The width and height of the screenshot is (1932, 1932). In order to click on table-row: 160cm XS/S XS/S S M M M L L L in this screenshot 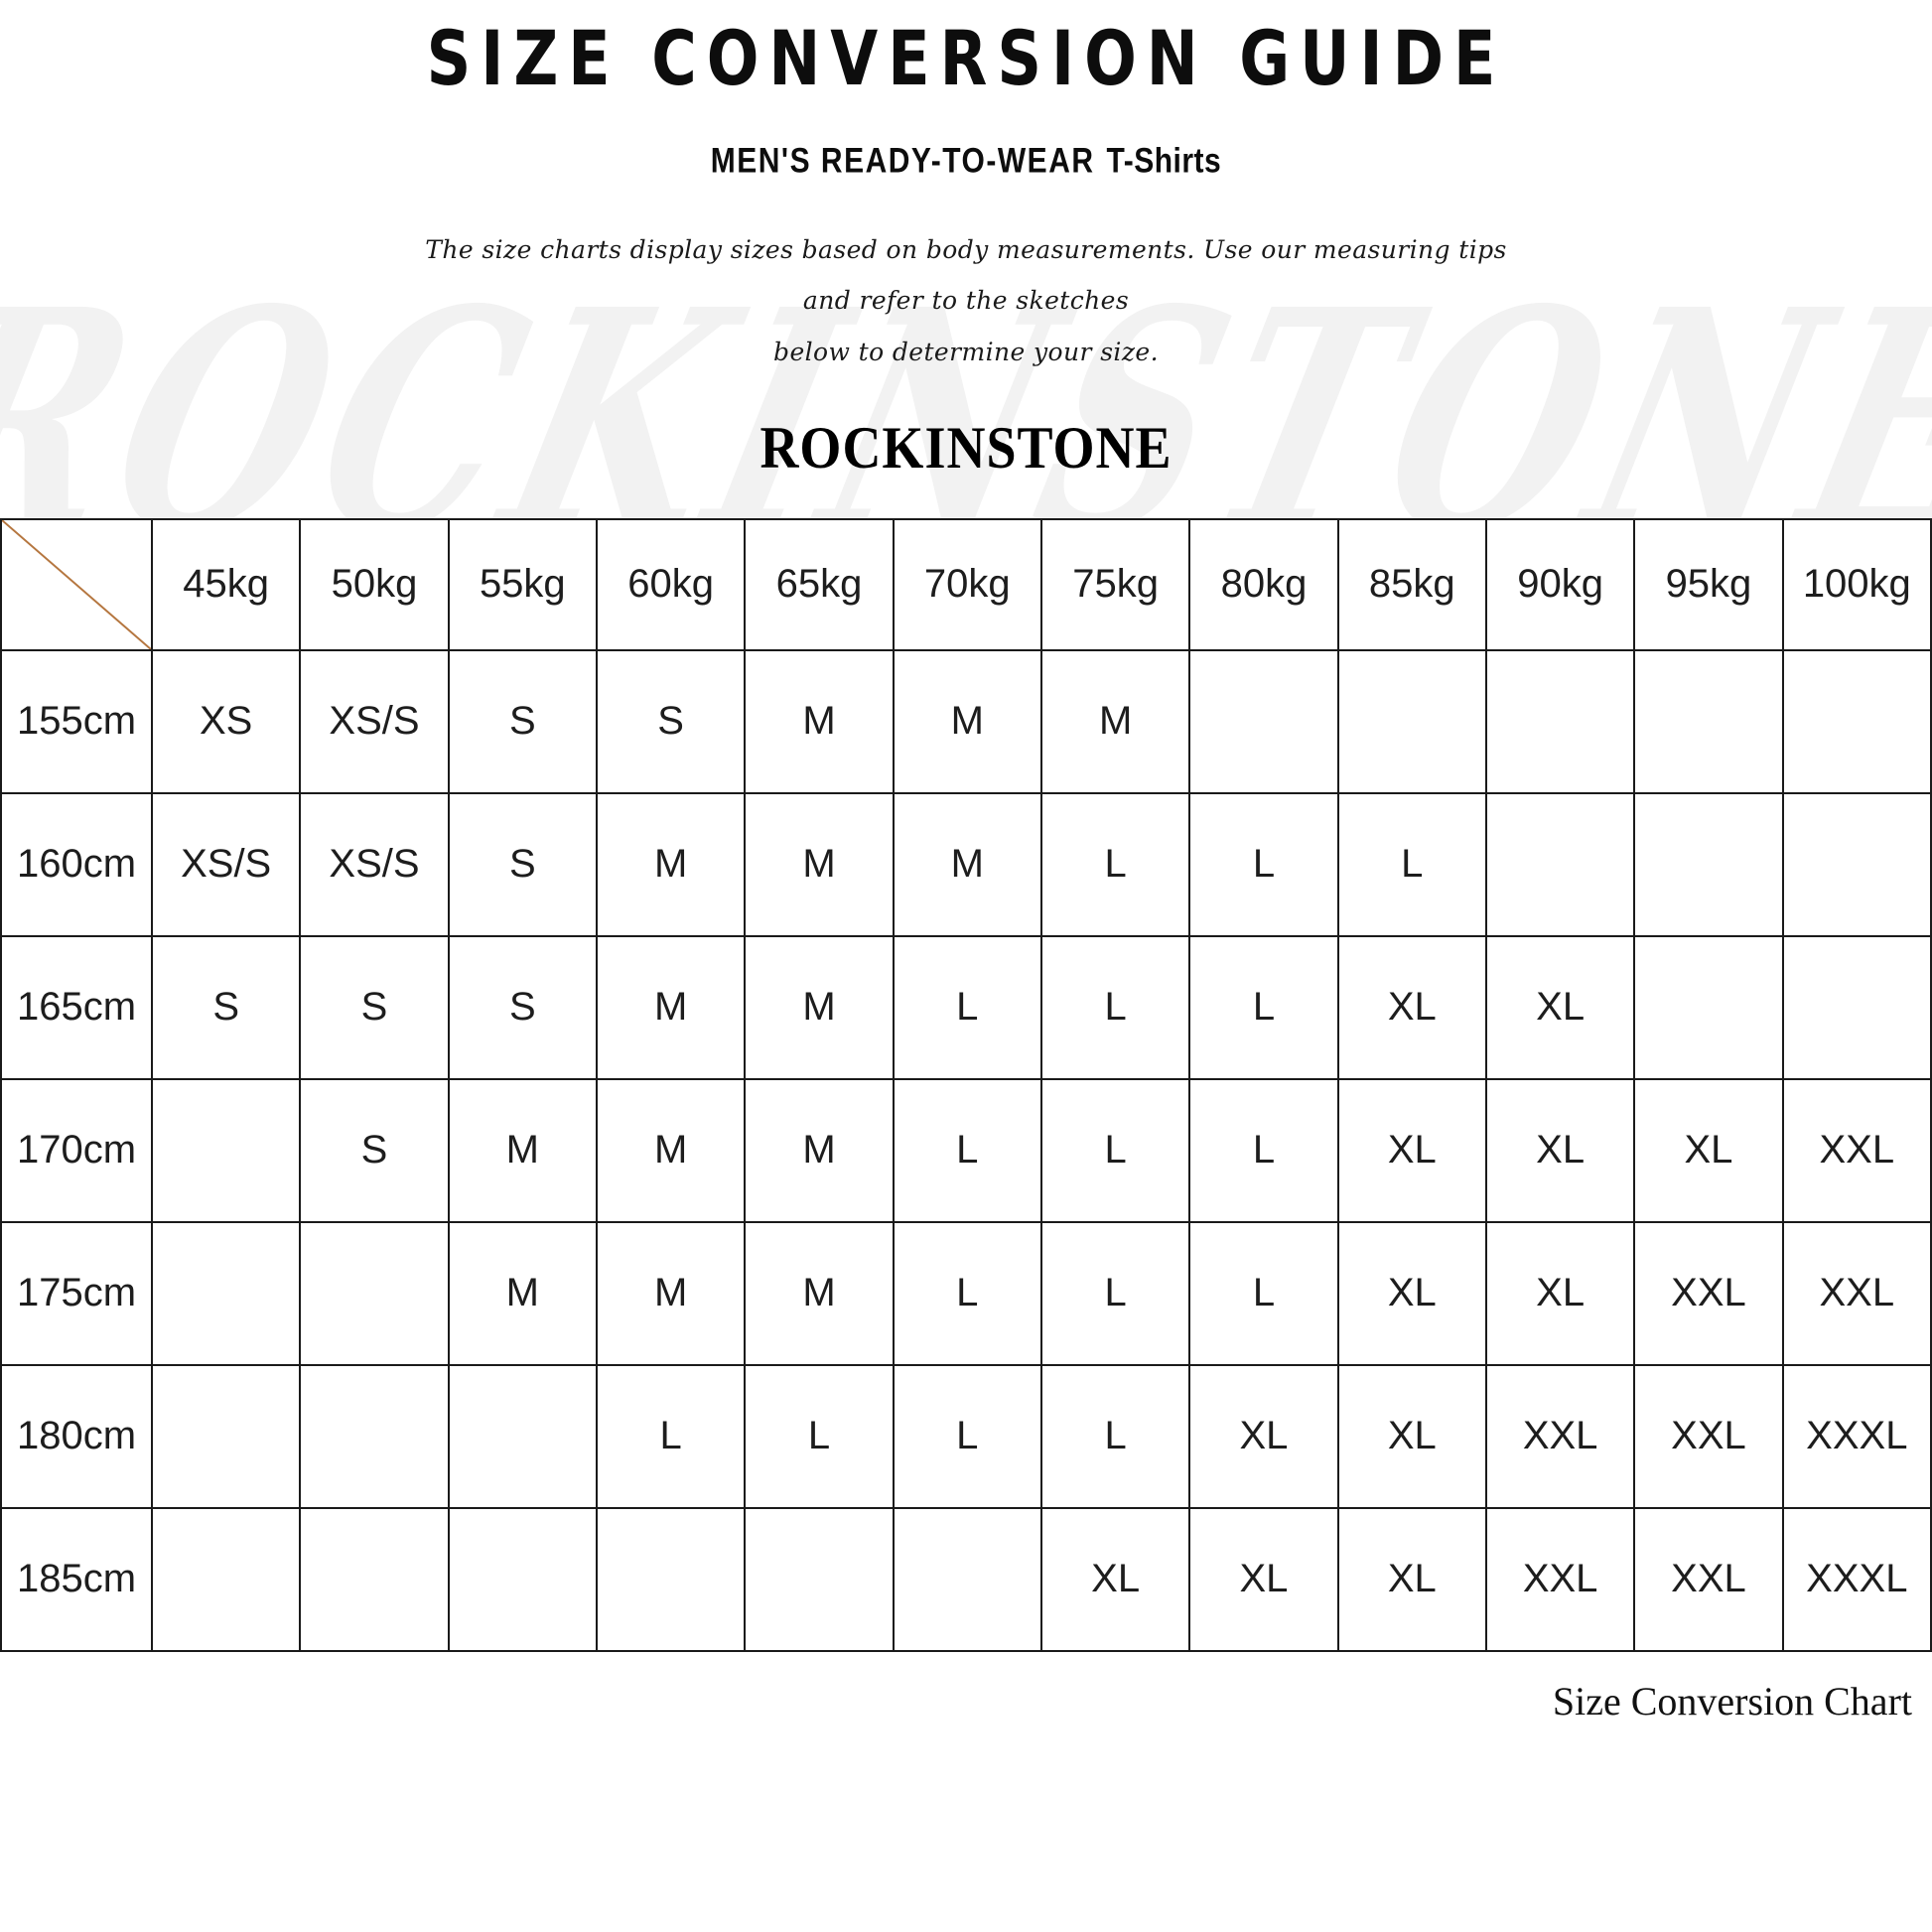, I will do `click(966, 864)`.